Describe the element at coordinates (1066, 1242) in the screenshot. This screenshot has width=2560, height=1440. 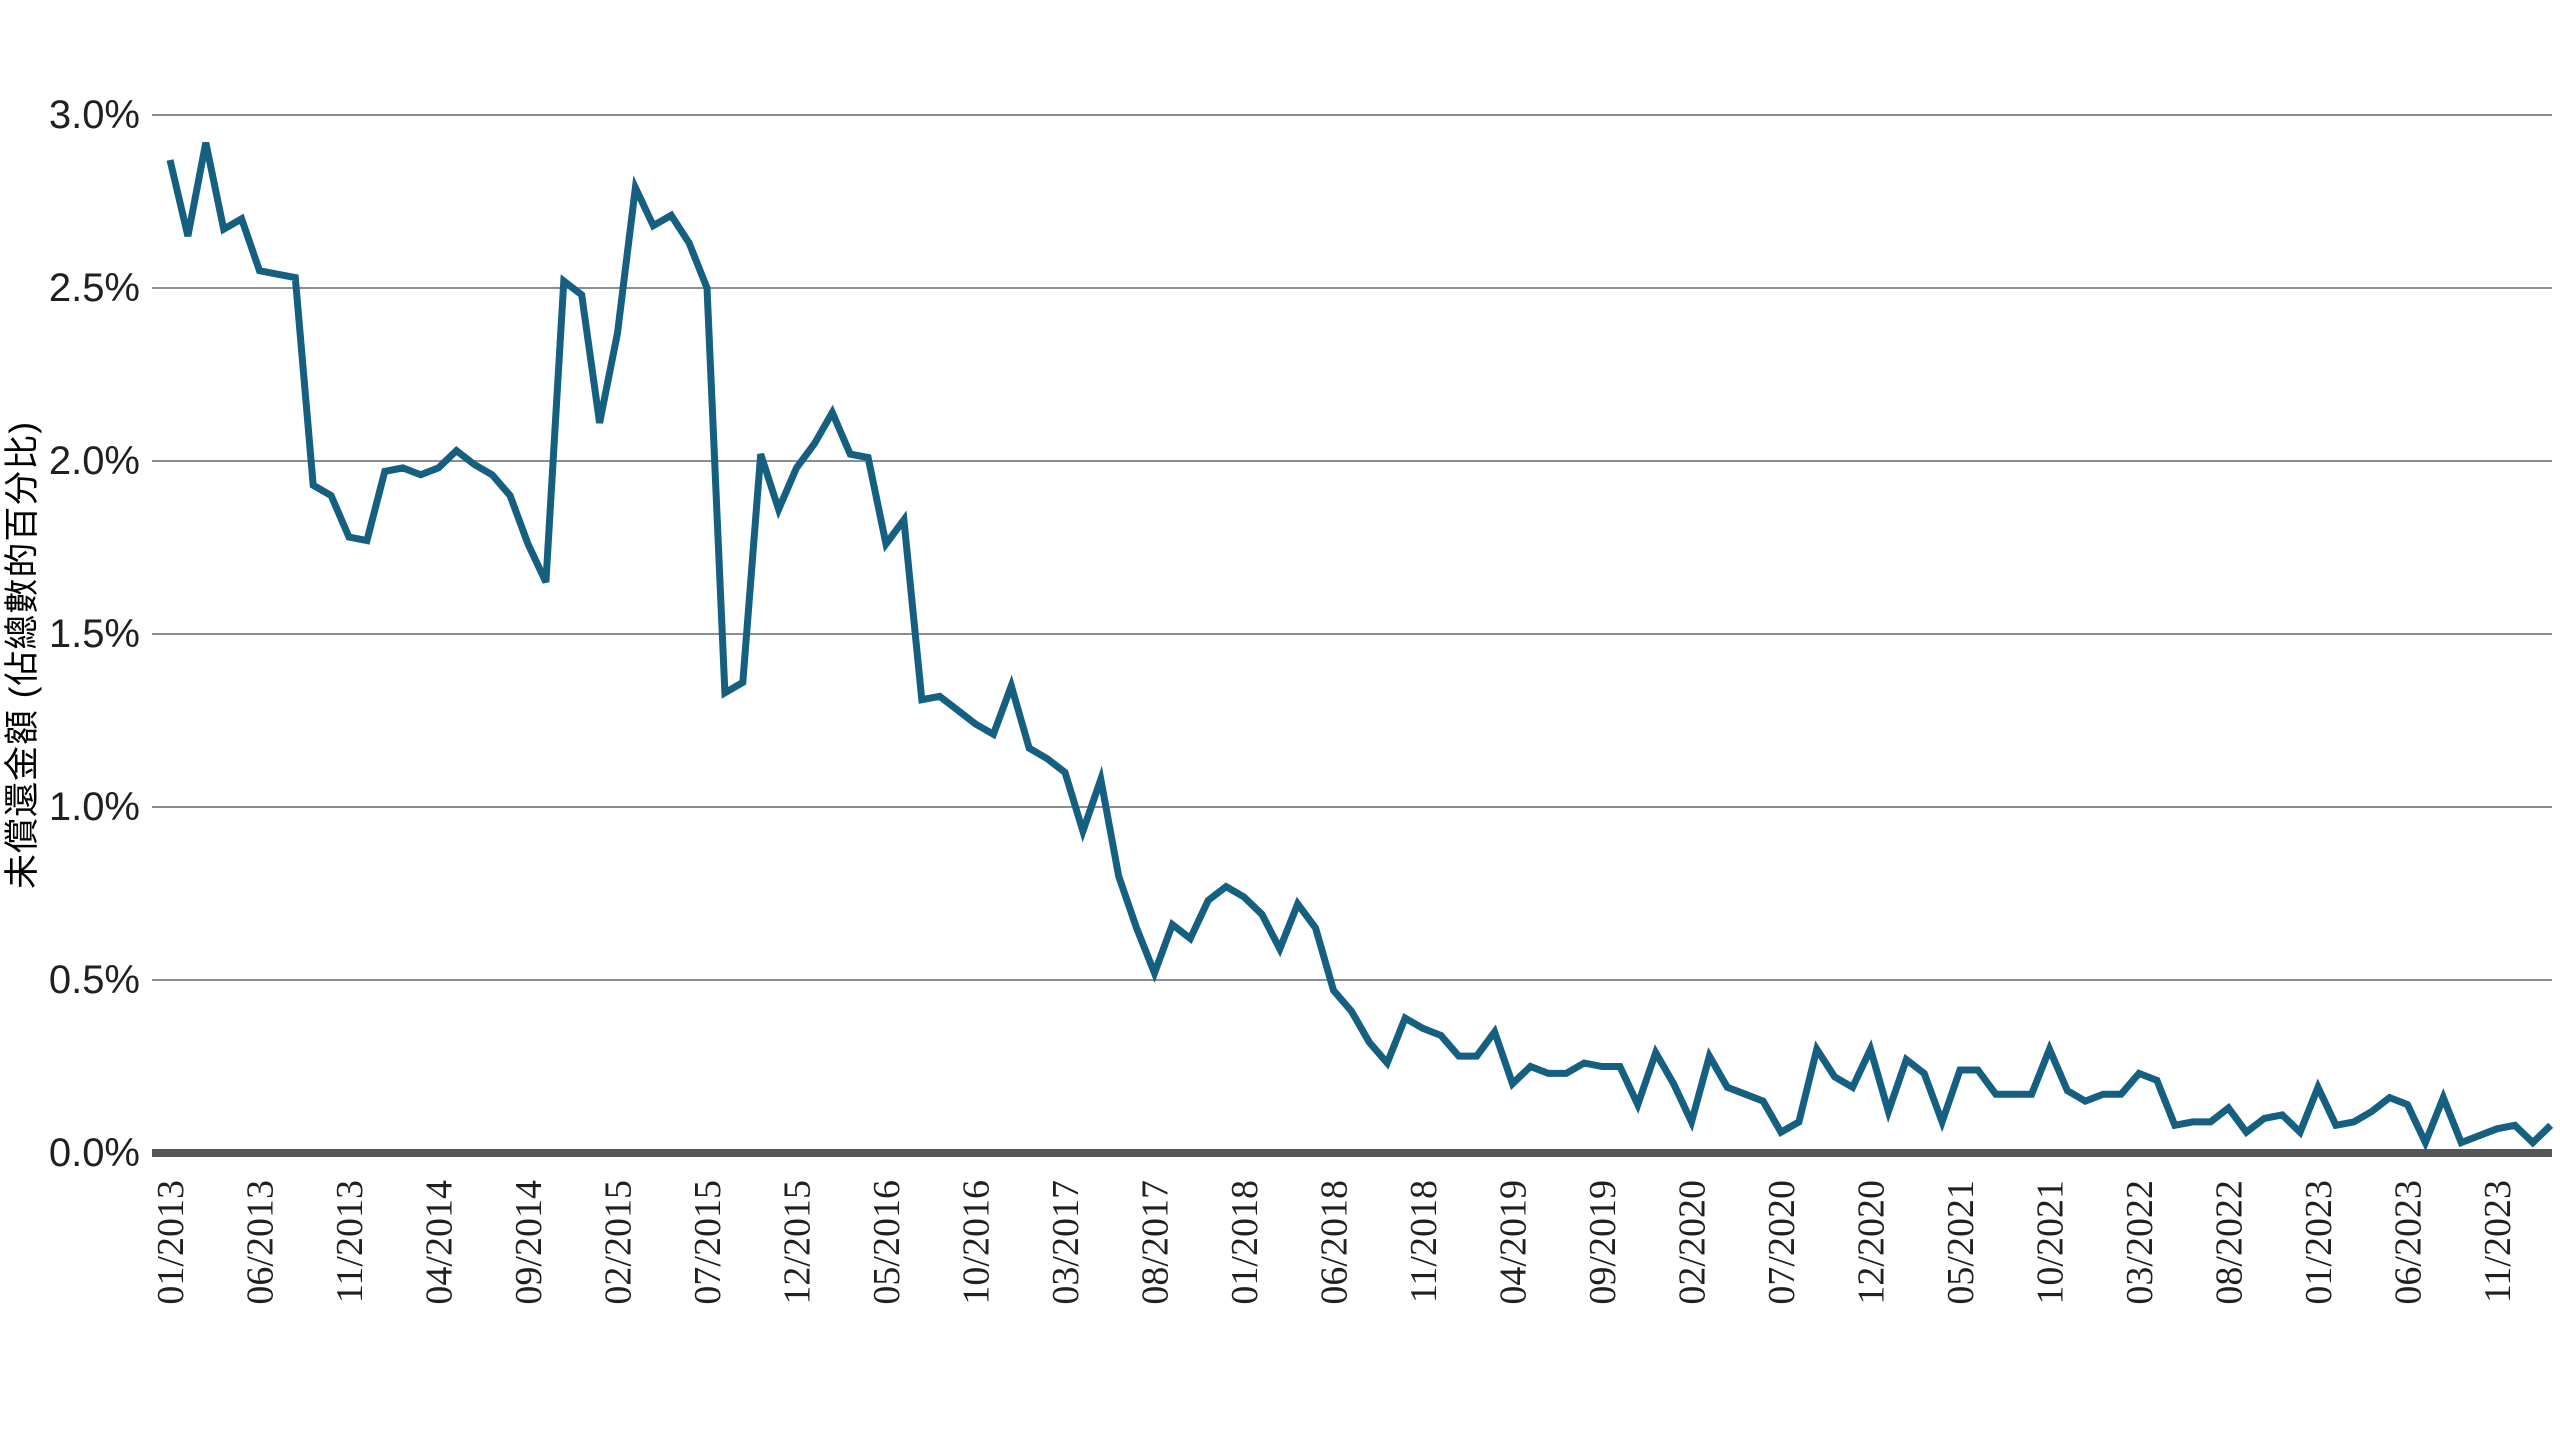
I see `x-tick-label: 03/2017` at that location.